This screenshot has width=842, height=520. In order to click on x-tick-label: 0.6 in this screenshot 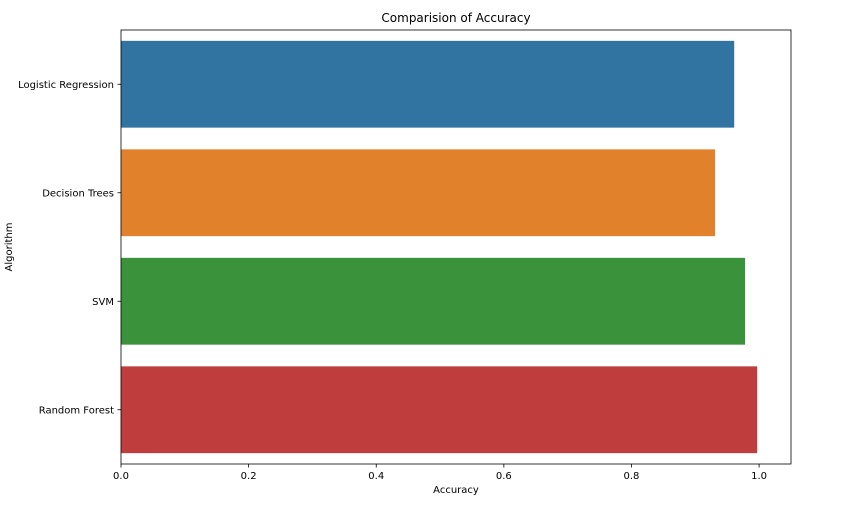, I will do `click(504, 476)`.